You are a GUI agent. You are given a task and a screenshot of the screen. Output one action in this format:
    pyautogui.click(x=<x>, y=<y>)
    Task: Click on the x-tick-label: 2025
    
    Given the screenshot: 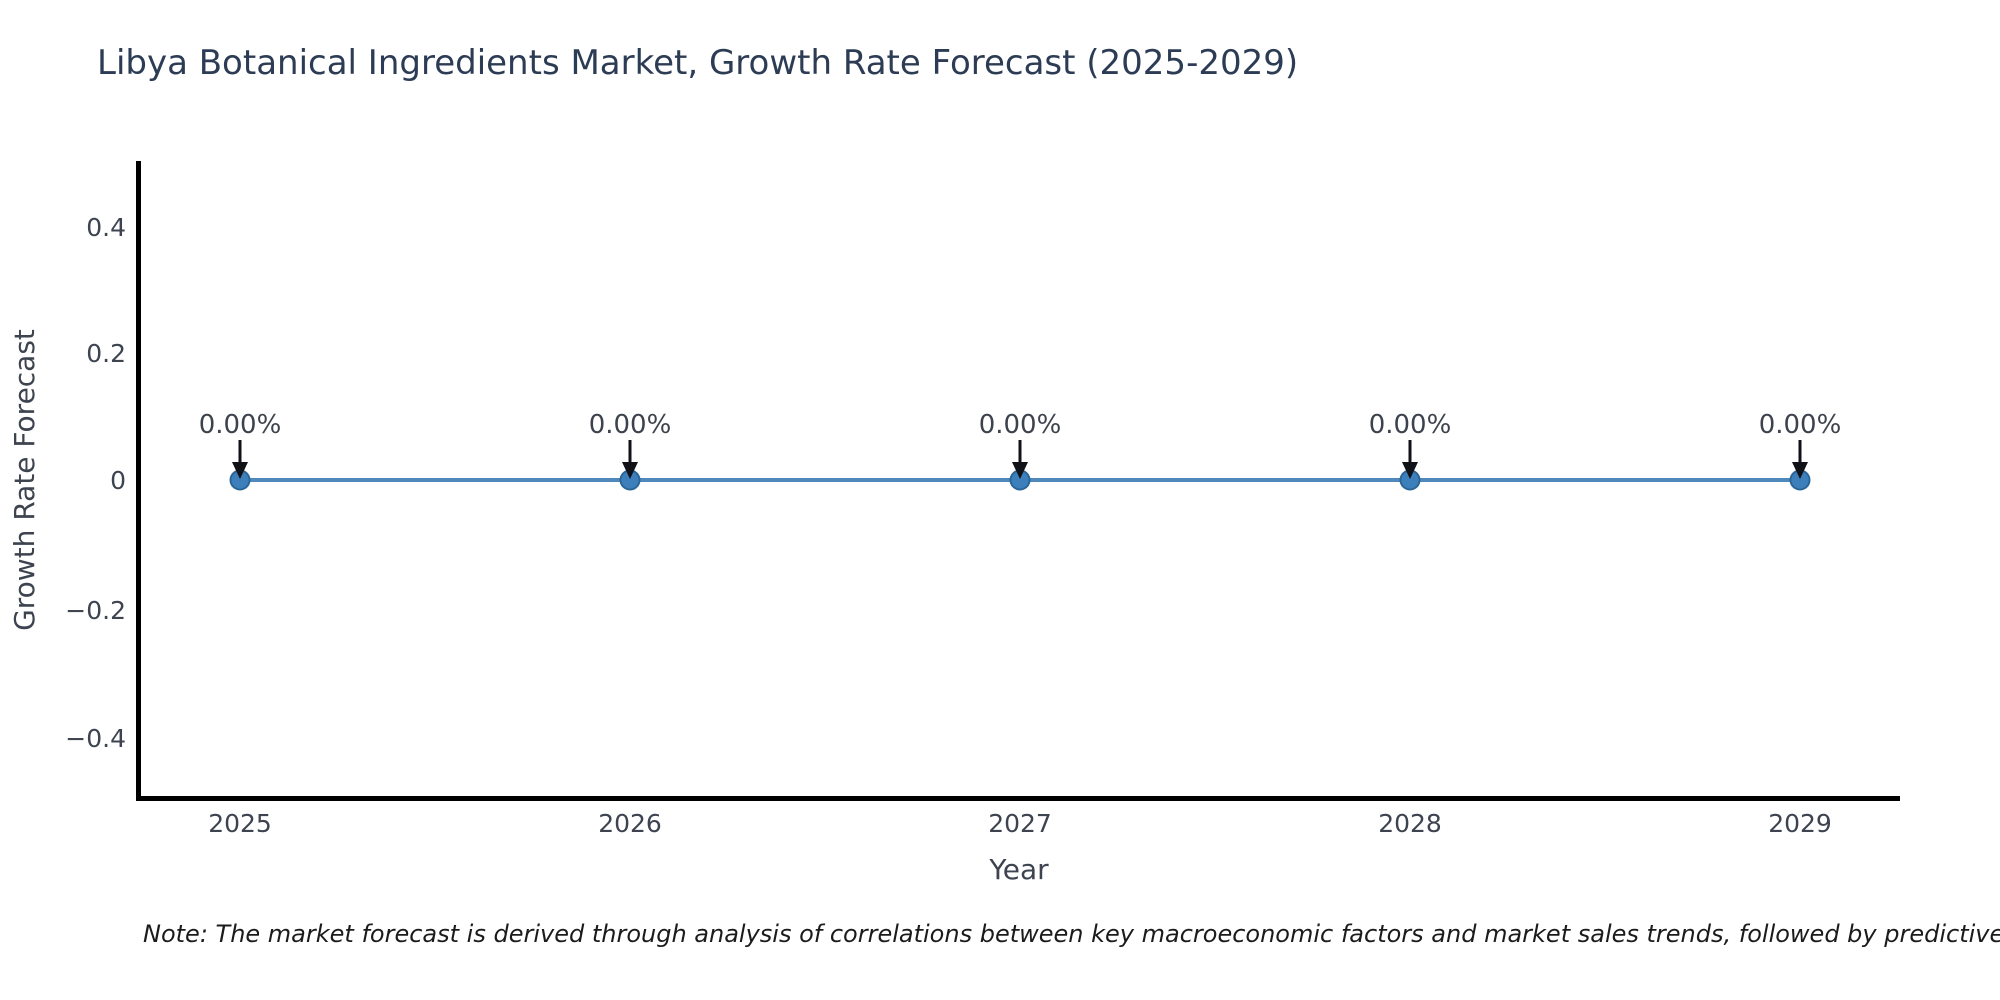 What is the action you would take?
    pyautogui.click(x=240, y=823)
    